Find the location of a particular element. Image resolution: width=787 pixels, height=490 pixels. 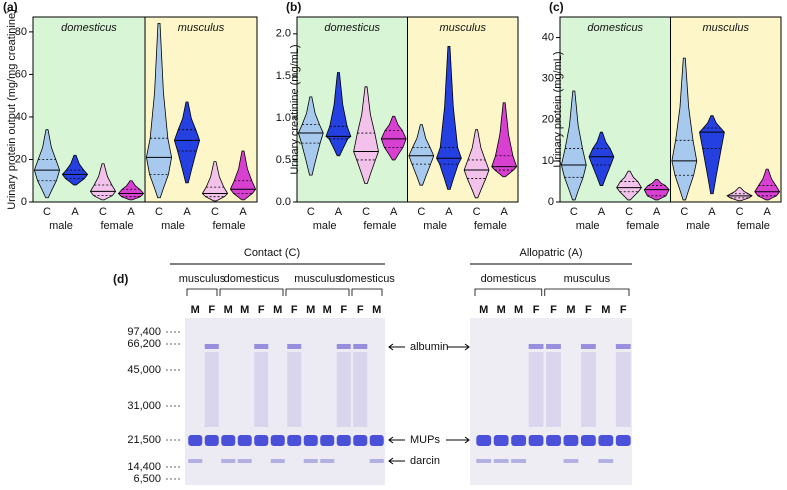

y-axis-label: Urinary creatinine (mg/mL) is located at coordinates (295, 109).